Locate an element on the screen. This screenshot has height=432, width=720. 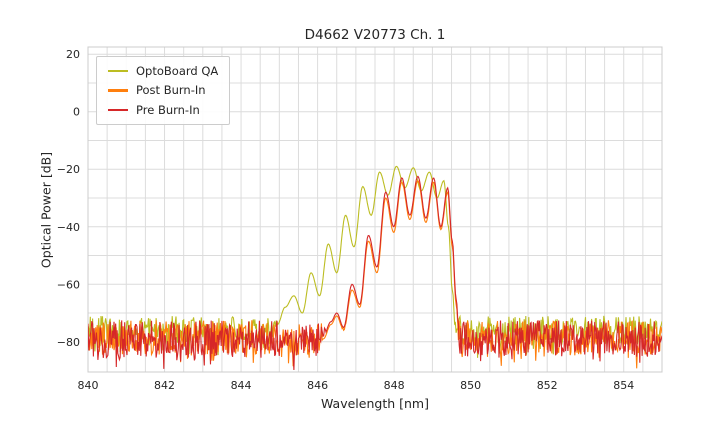
x-tick-label: 846 is located at coordinates (317, 385).